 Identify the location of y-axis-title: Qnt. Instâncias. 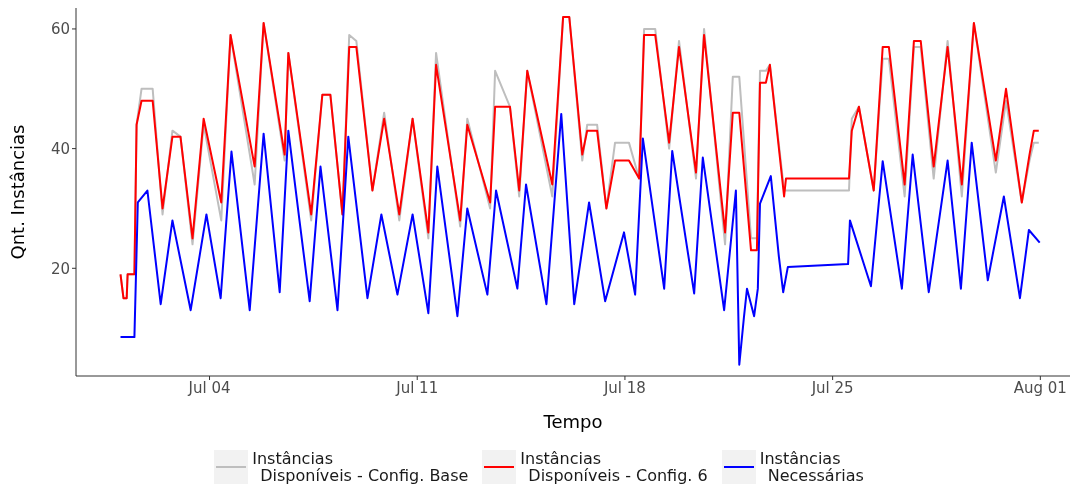
(18, 192).